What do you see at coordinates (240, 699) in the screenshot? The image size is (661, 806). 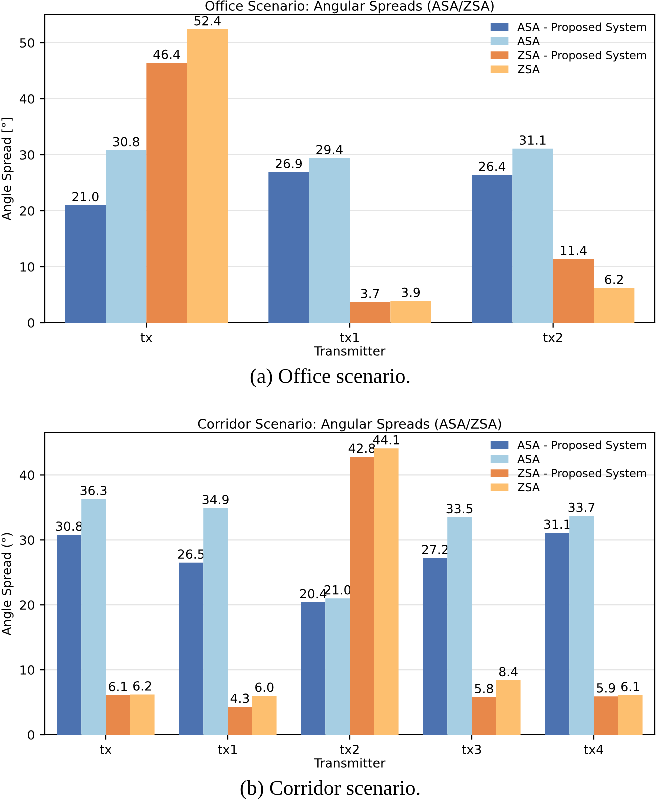 I see `data-label: 4.3` at bounding box center [240, 699].